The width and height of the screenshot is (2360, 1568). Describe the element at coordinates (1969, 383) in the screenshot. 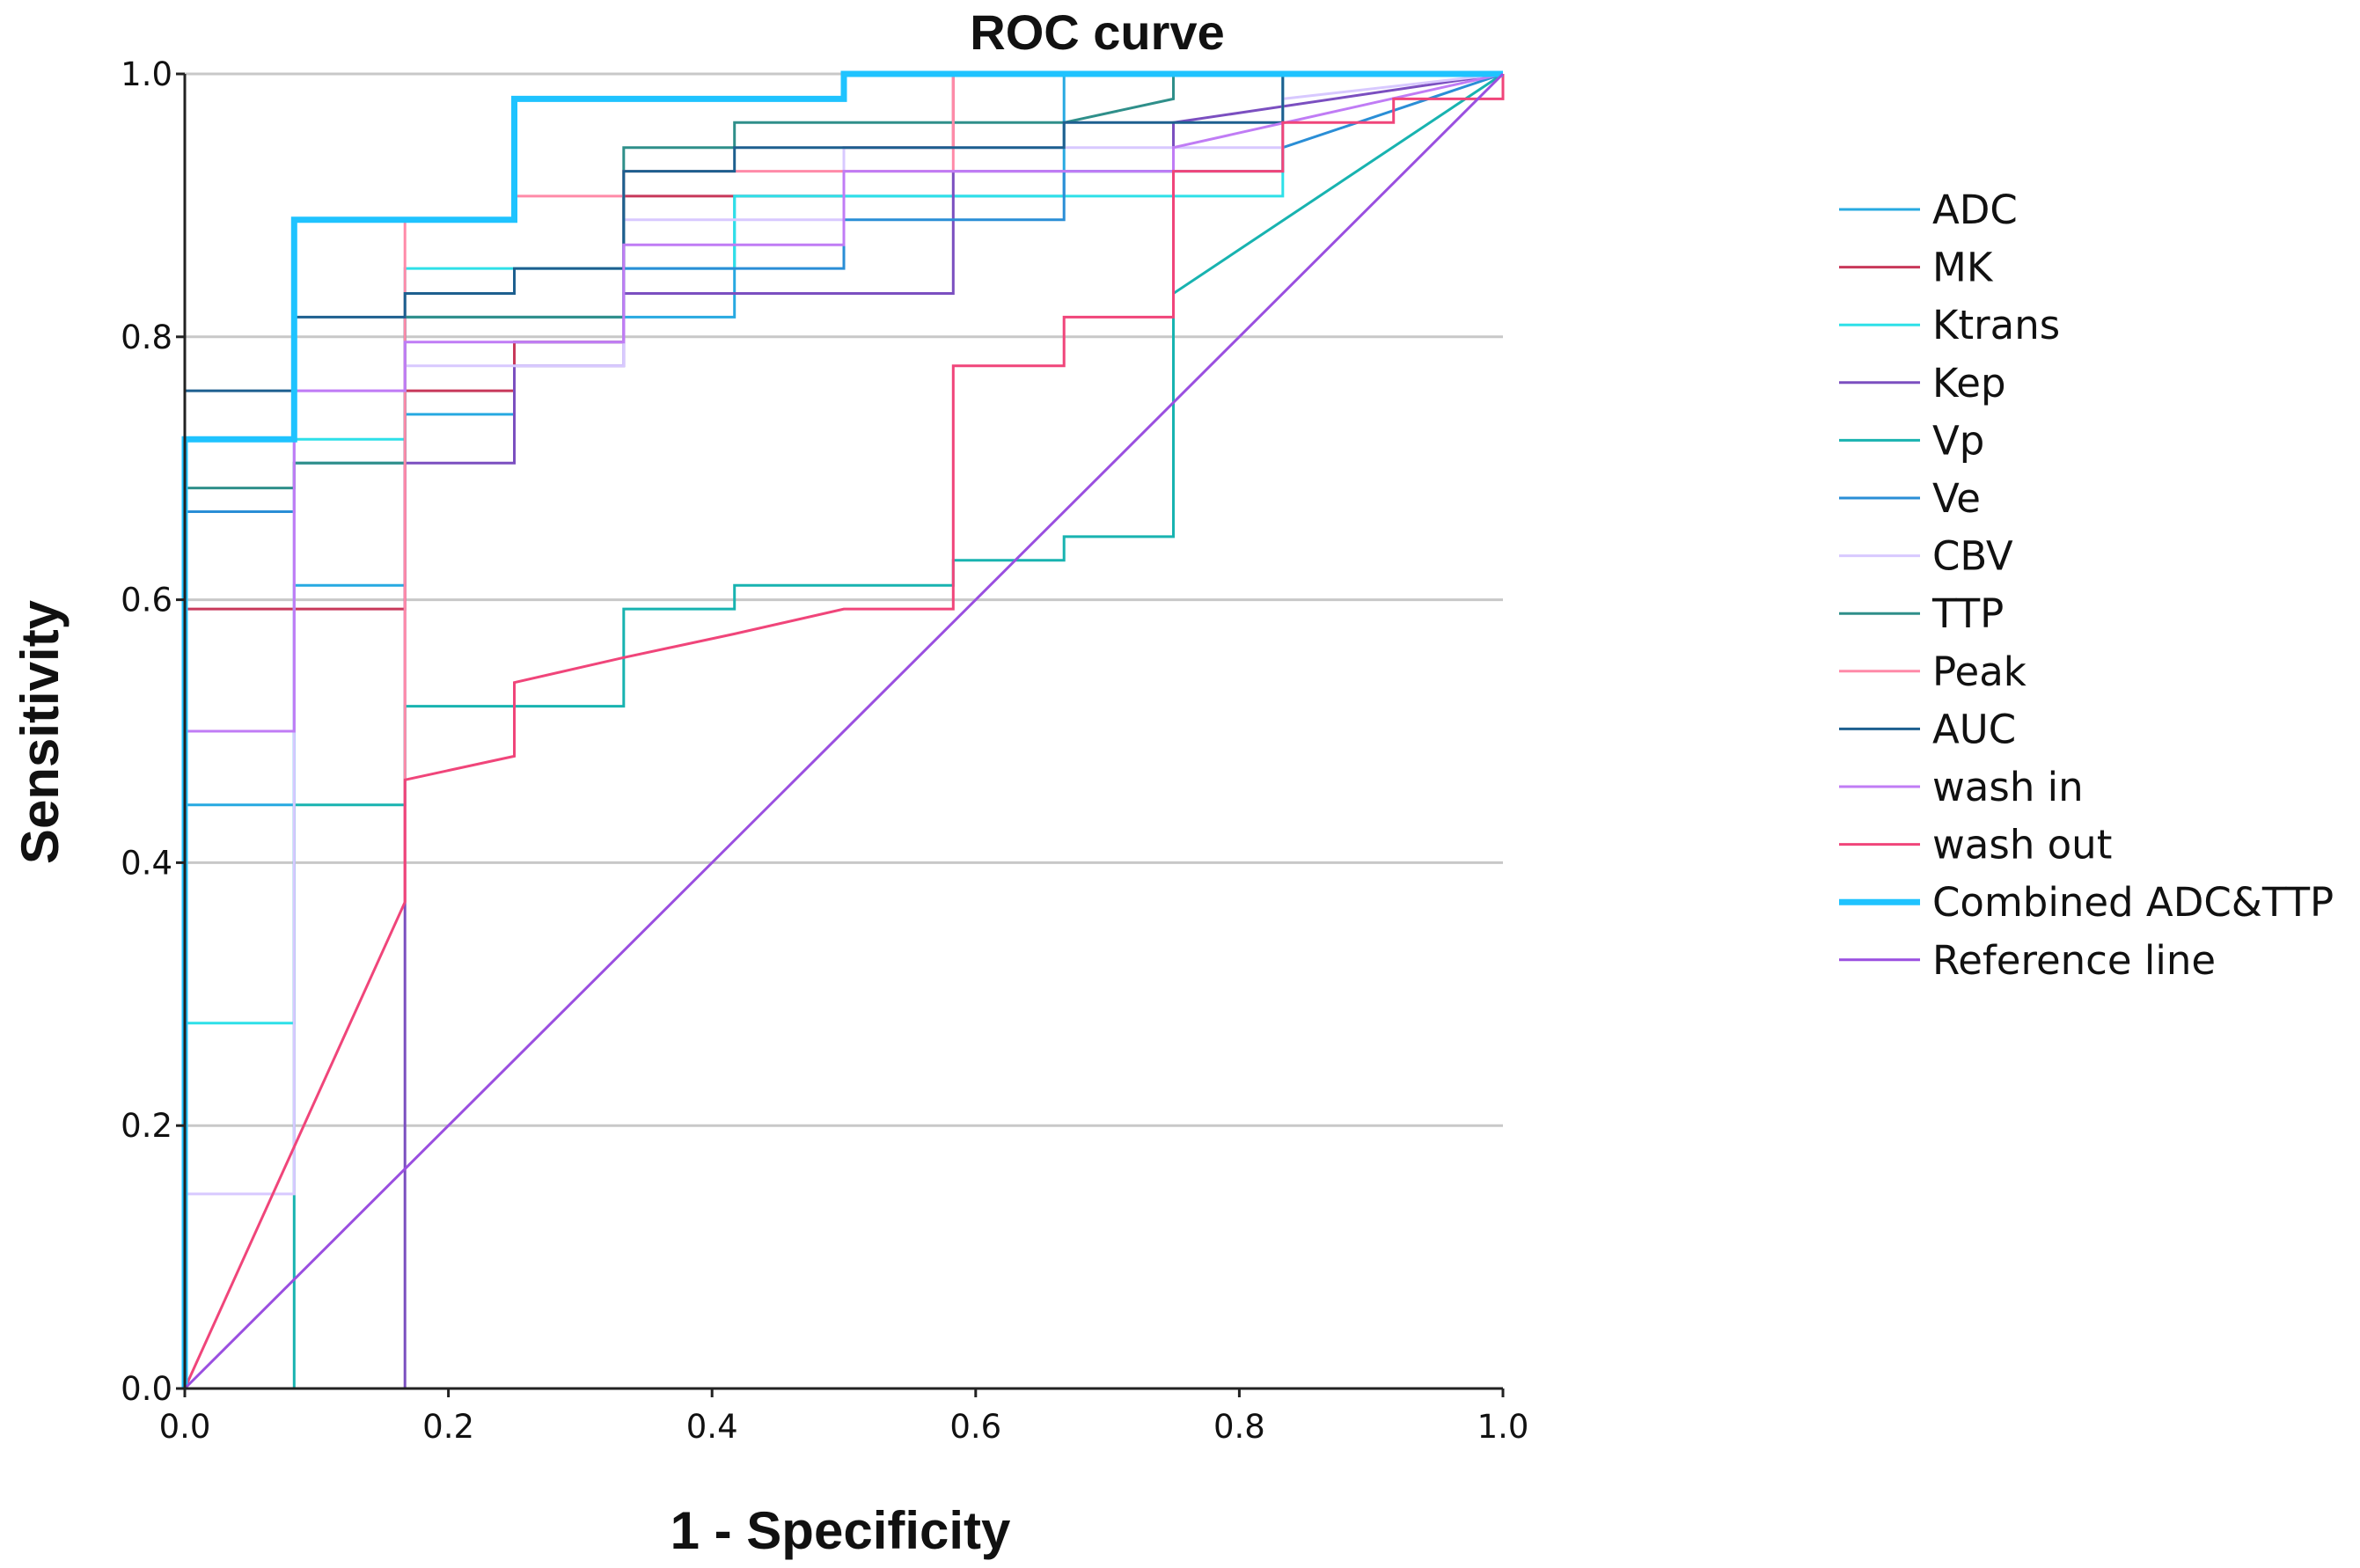

I see `legend-label-3: Kep` at that location.